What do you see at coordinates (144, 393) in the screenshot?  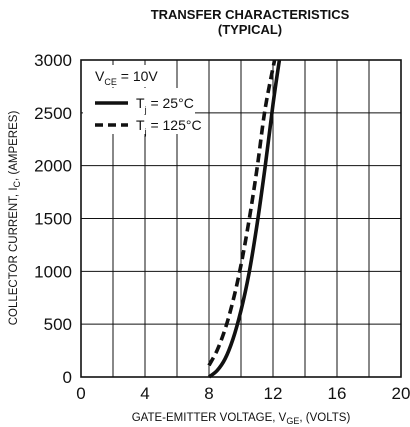 I see `x-tick-label: 4` at bounding box center [144, 393].